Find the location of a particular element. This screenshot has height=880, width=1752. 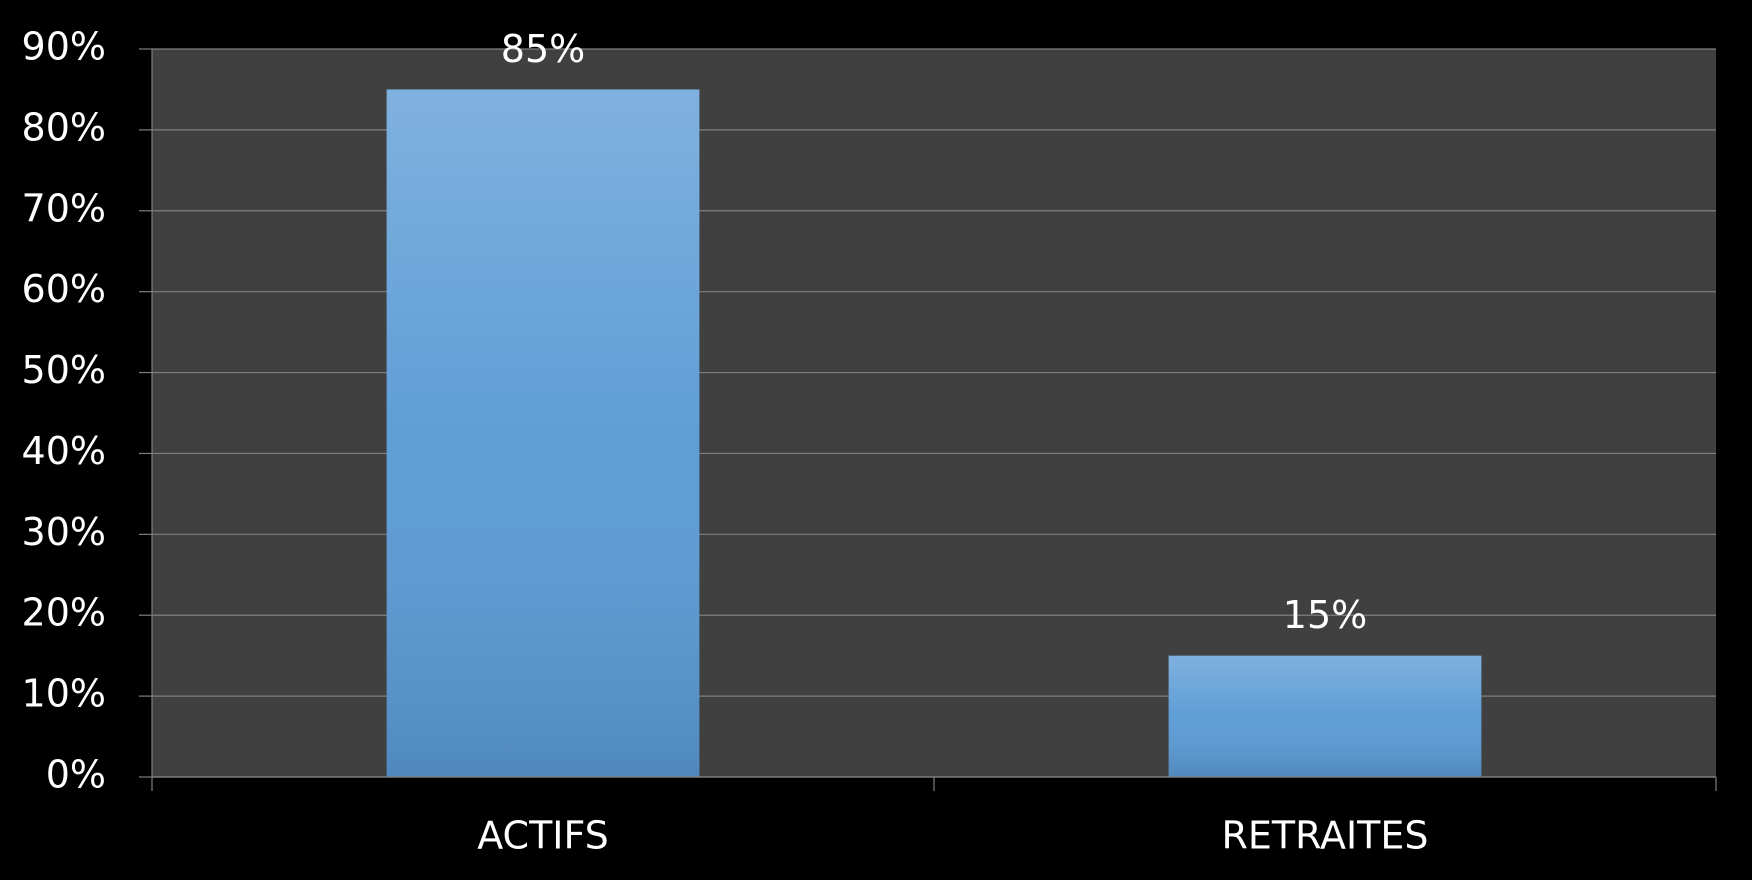

y-tick-label: 0% is located at coordinates (76, 775).